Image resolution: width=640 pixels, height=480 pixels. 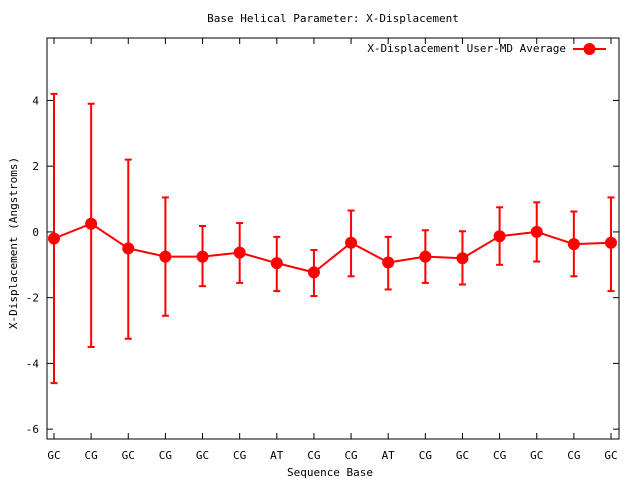 I want to click on x-tick-label-7: CG, so click(x=313, y=455).